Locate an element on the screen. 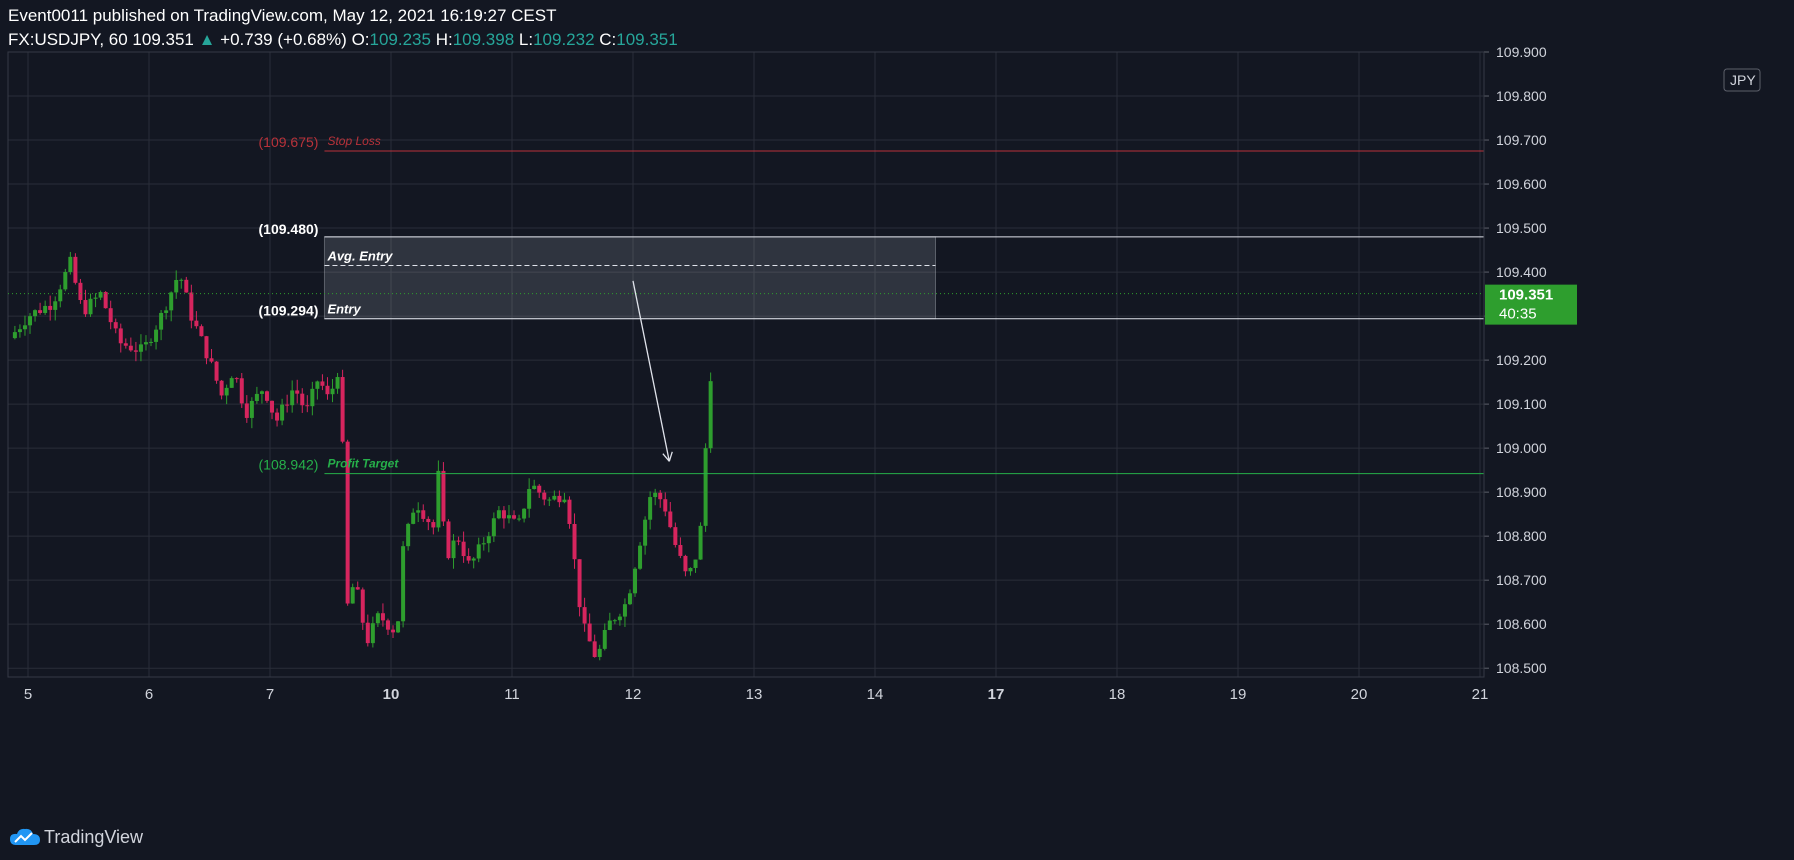 The height and width of the screenshot is (860, 1794). y-tick-label: 108.700 is located at coordinates (1521, 580).